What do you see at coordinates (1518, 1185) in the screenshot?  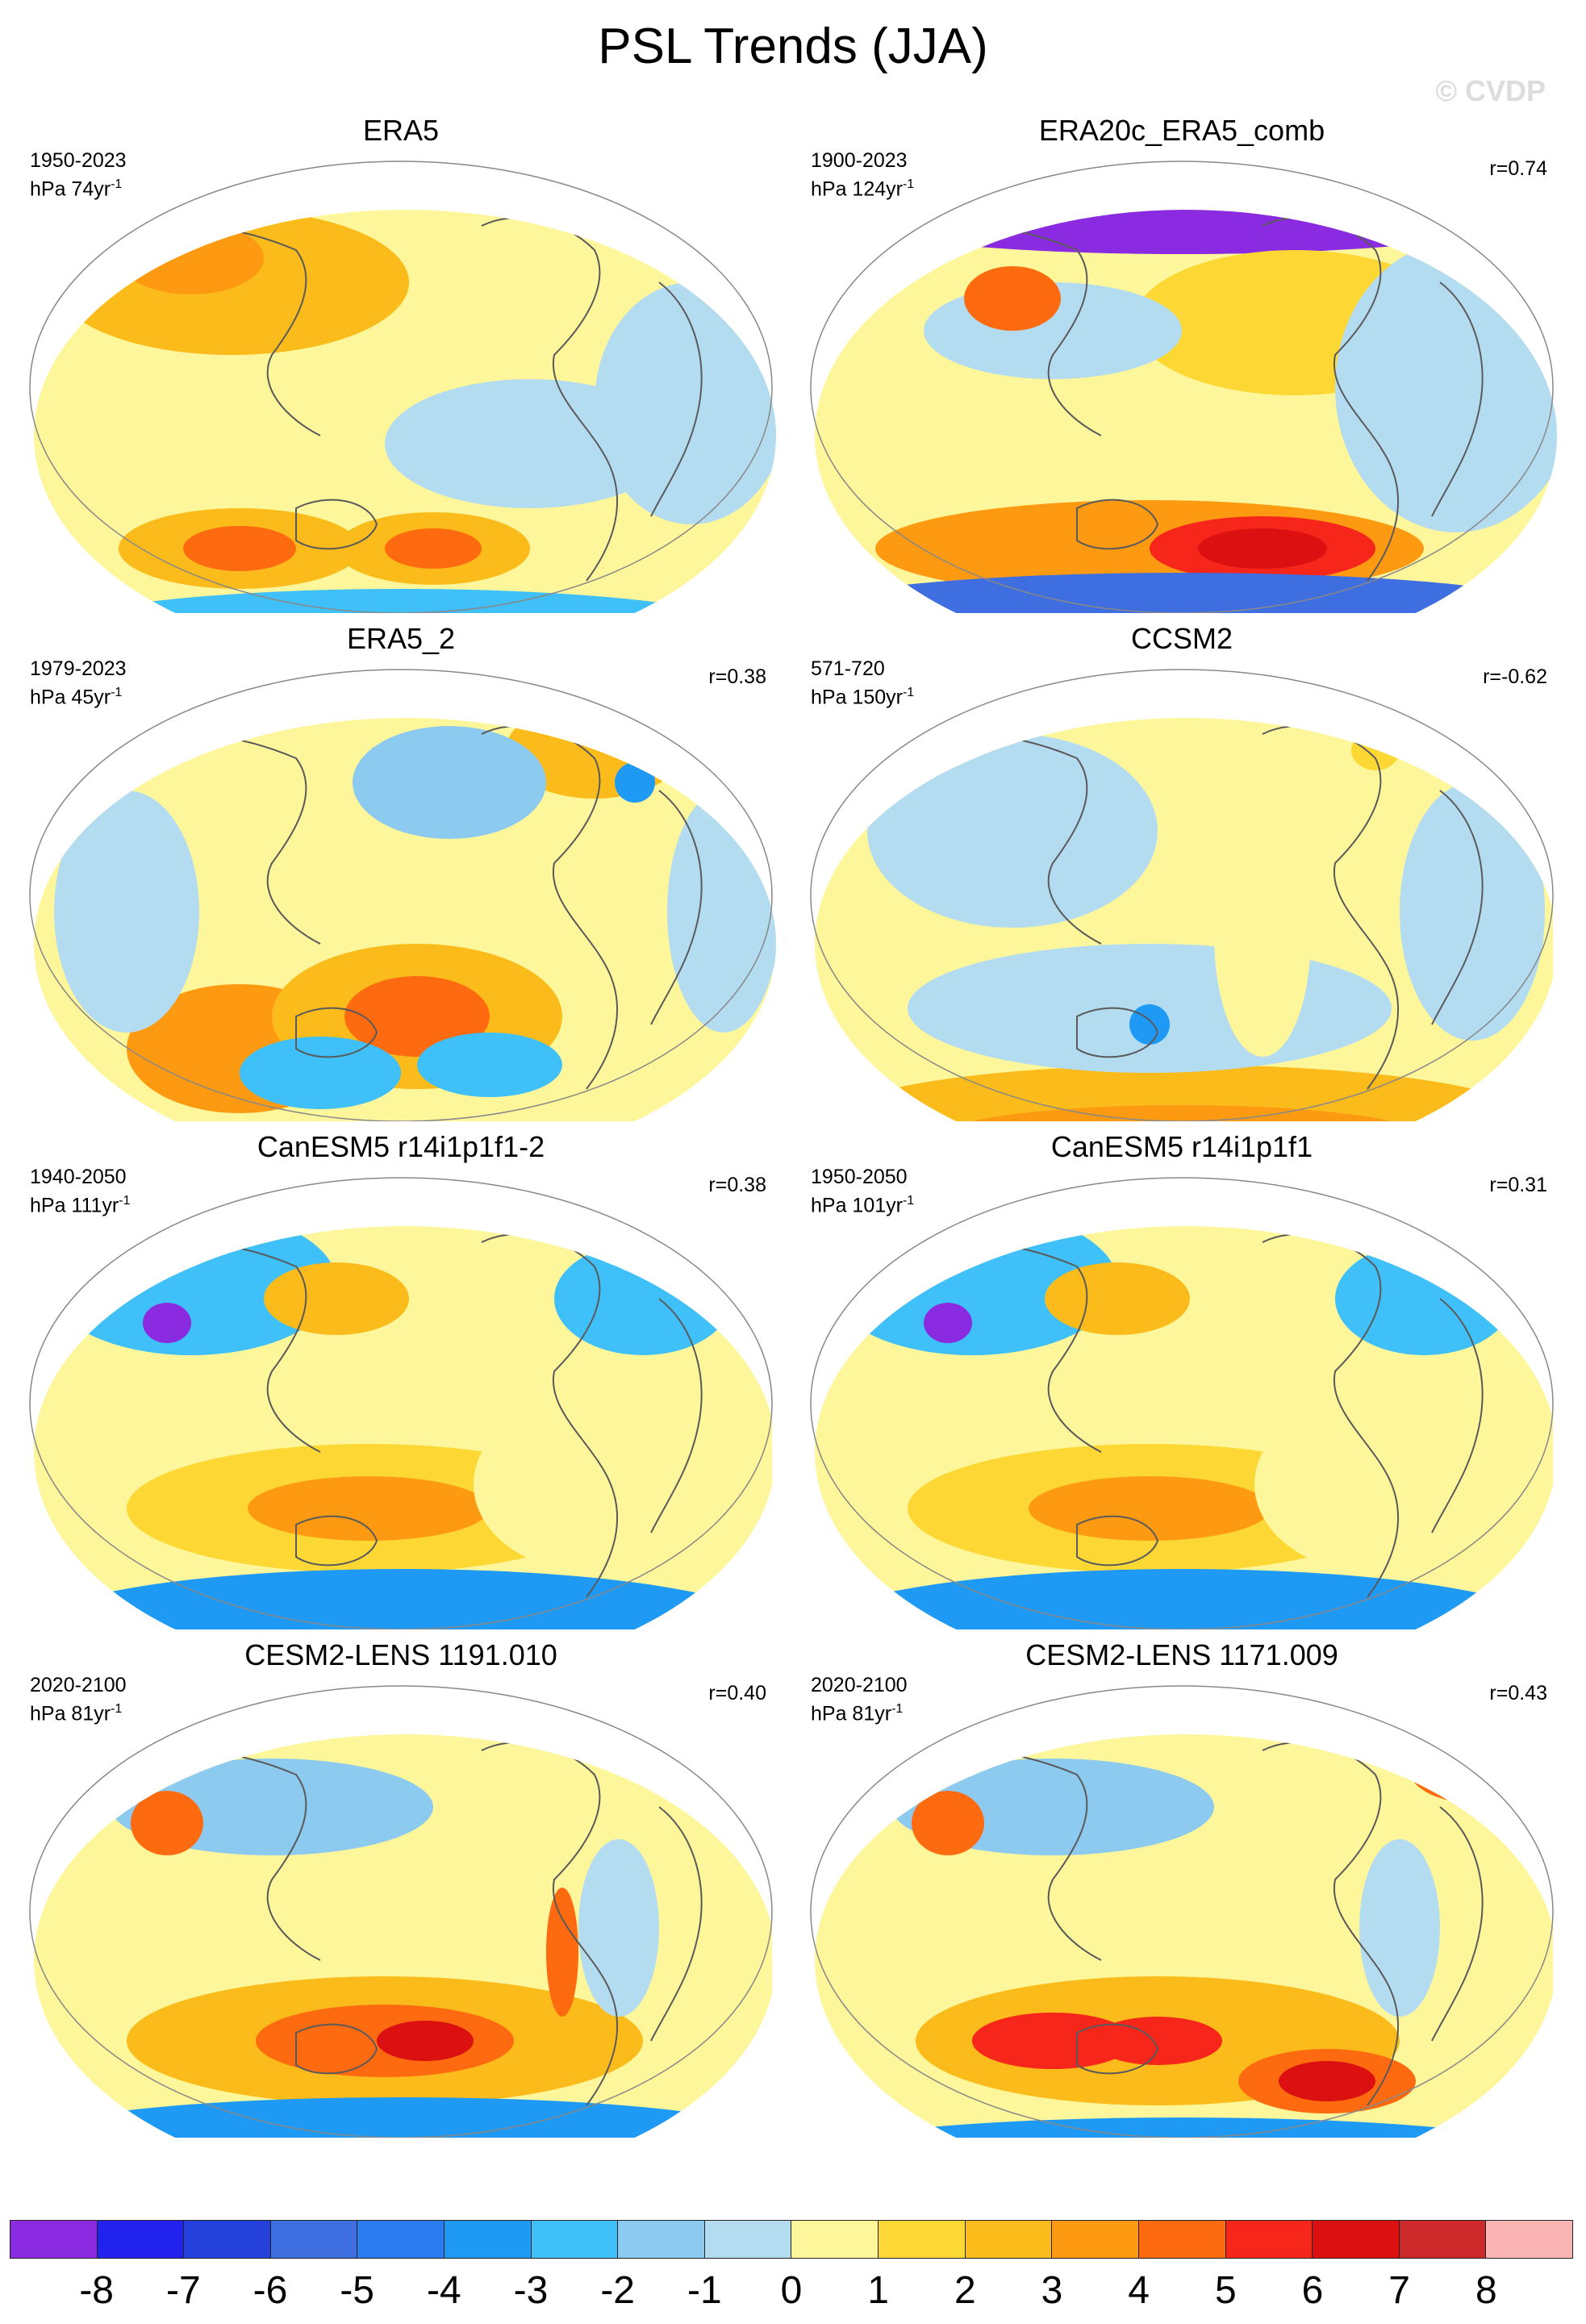 I see `panel-correlation: r=0.31` at bounding box center [1518, 1185].